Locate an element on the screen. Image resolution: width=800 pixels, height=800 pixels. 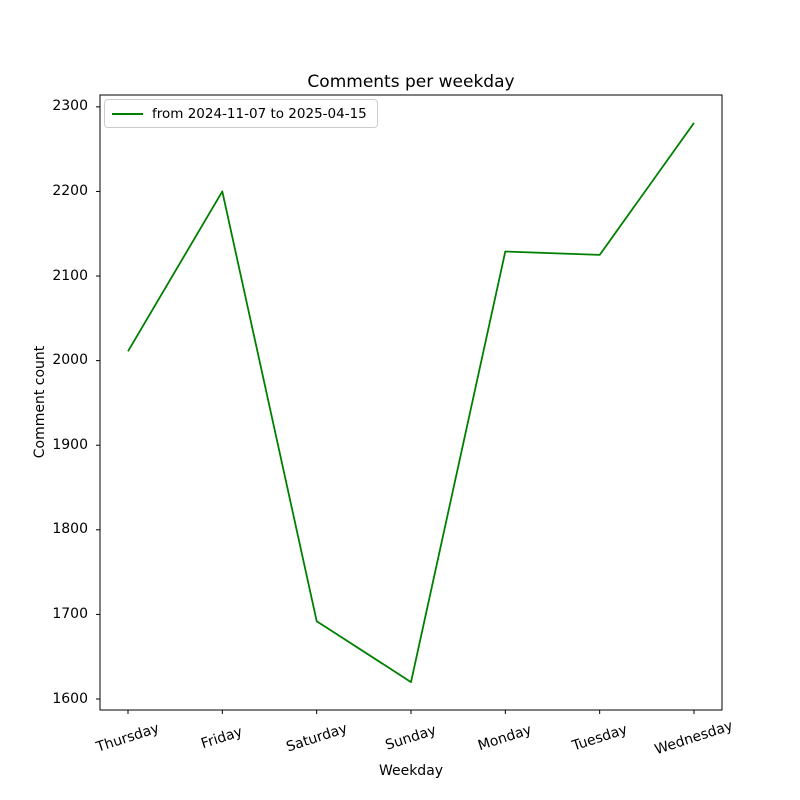
y-tick-label: 2100 is located at coordinates (70, 275).